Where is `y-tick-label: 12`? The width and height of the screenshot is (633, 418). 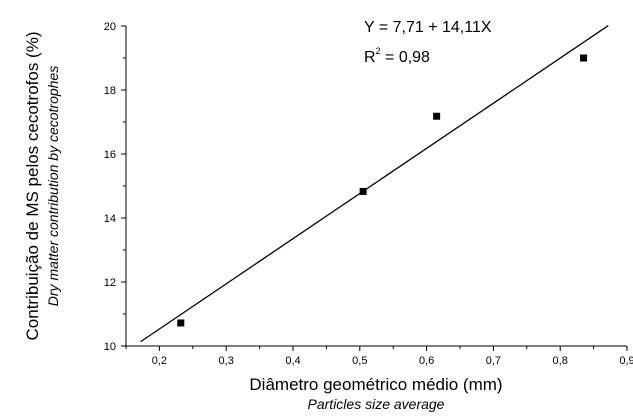
y-tick-label: 12 is located at coordinates (110, 283).